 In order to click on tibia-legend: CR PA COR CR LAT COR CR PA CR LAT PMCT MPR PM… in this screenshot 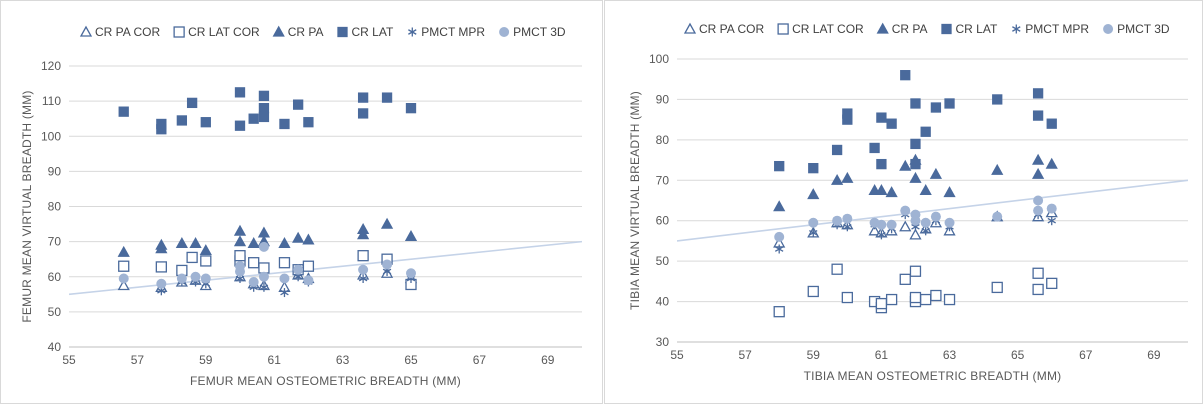, I will do `click(926, 29)`.